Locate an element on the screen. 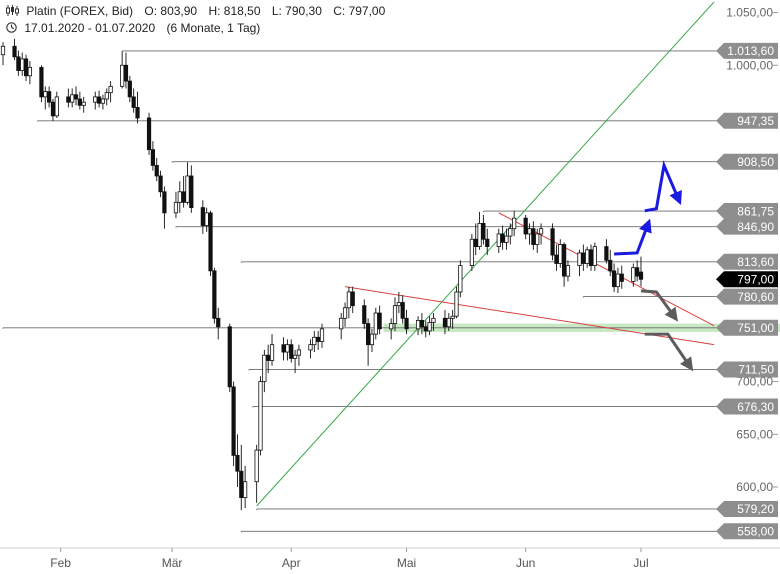 The height and width of the screenshot is (574, 780). level-label-badge: 813,60 is located at coordinates (747, 261).